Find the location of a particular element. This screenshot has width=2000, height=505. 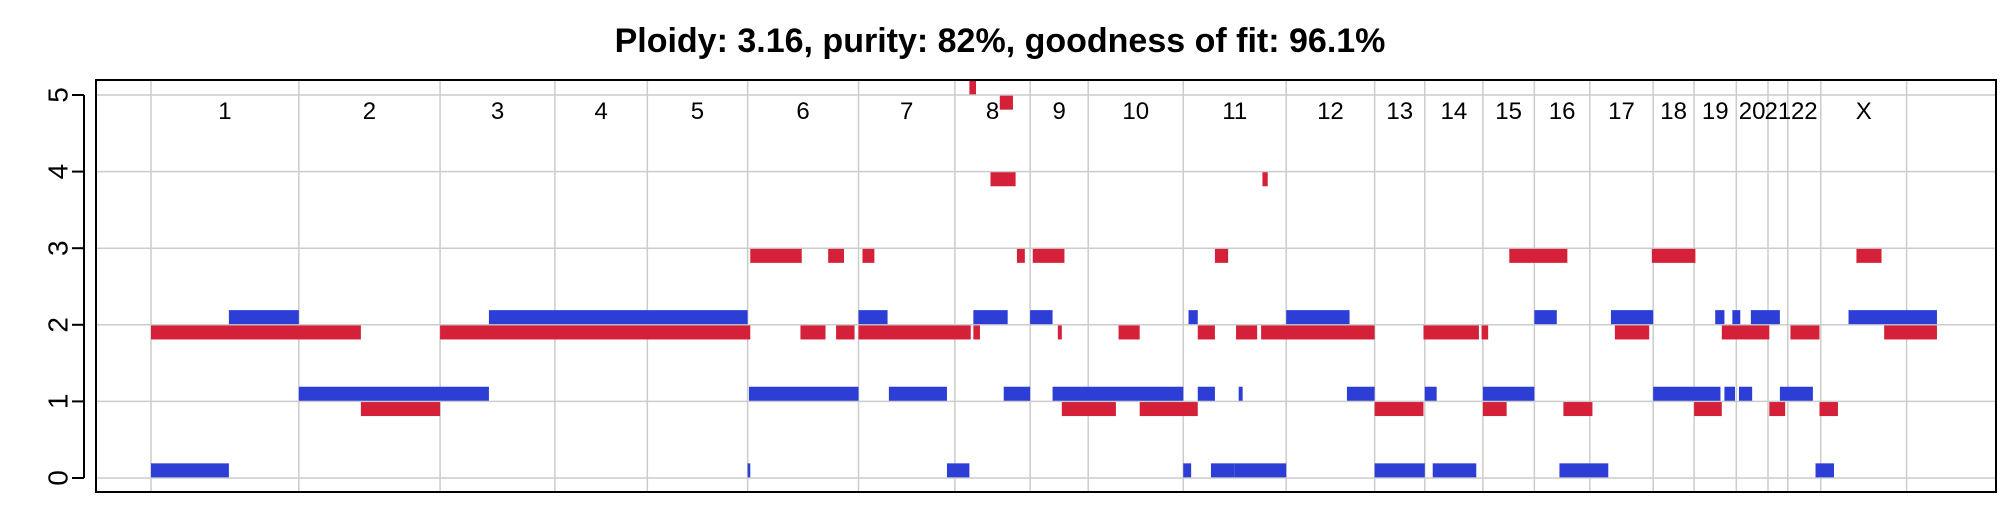

y-tick-label: 2 is located at coordinates (58, 325).